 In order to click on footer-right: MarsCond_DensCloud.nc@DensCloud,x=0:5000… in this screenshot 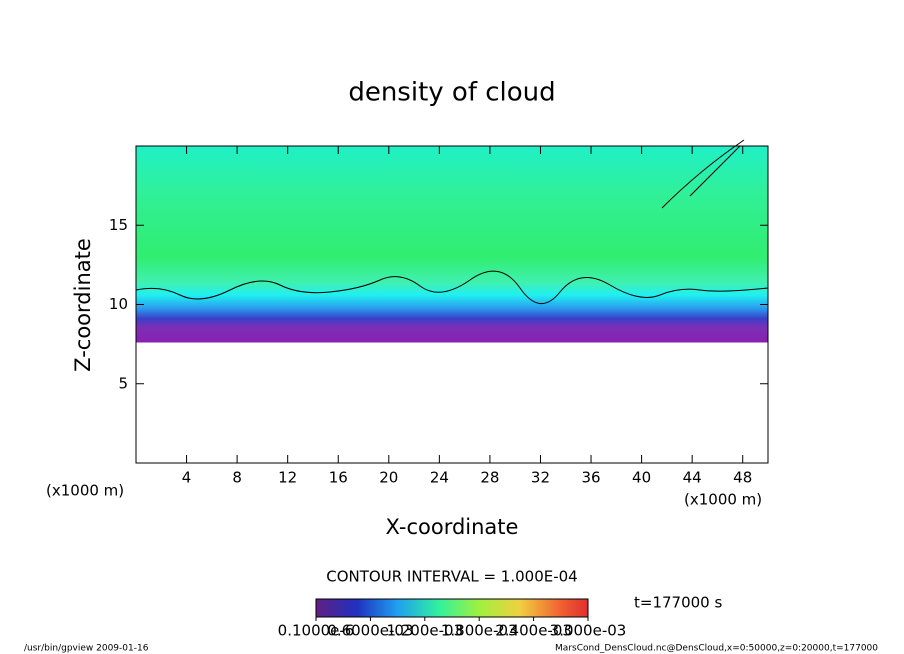, I will do `click(716, 649)`.